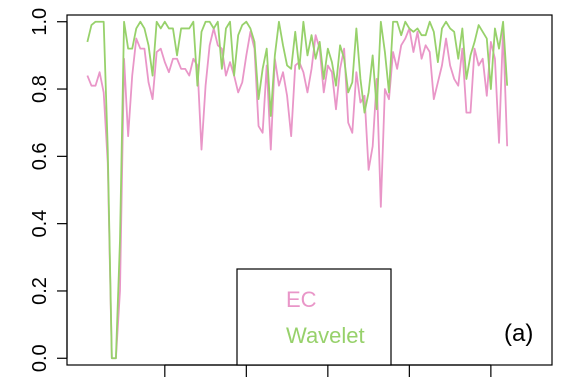  I want to click on y-tick-label: 0.8, so click(40, 89).